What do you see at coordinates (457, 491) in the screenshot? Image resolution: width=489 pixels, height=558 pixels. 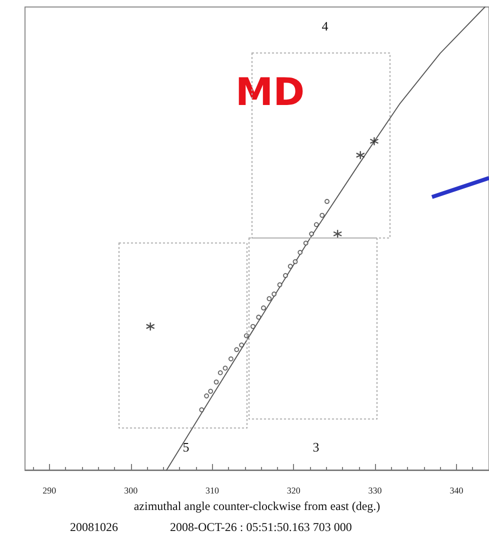 I see `x-tick-label: 340` at bounding box center [457, 491].